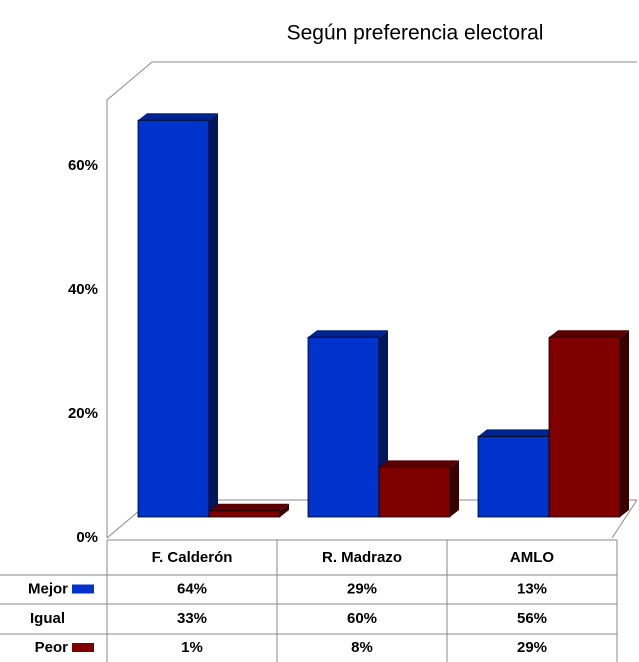  Describe the element at coordinates (192, 557) in the screenshot. I see `category-label: F. Calderón` at that location.